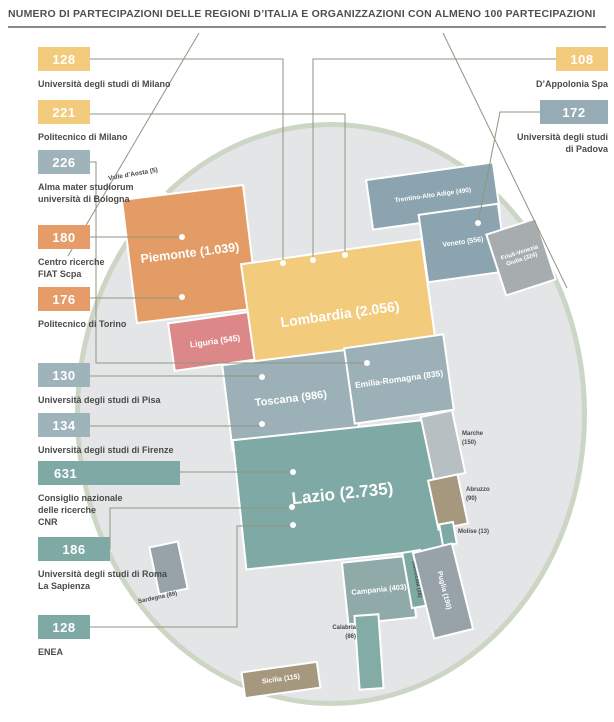  Describe the element at coordinates (473, 438) in the screenshot. I see `region-marche-label: Marche (150)` at that location.